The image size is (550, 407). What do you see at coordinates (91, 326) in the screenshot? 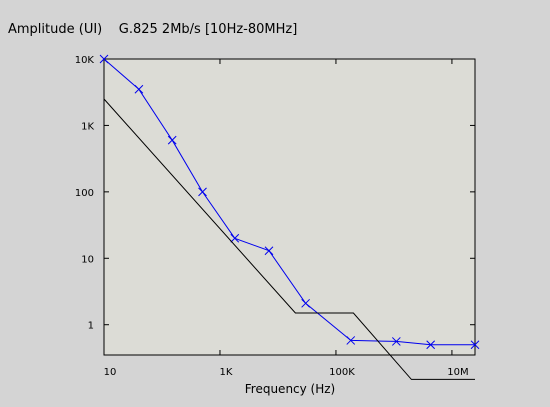
I see `y-tick-label: 1` at bounding box center [91, 326].